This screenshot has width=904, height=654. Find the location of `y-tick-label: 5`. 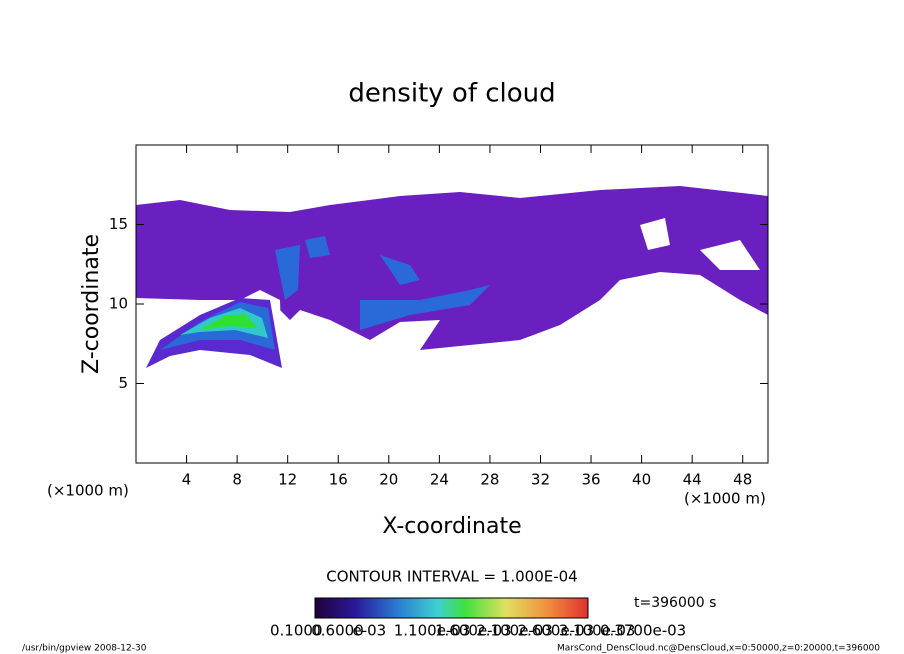

y-tick-label: 5 is located at coordinates (123, 383).